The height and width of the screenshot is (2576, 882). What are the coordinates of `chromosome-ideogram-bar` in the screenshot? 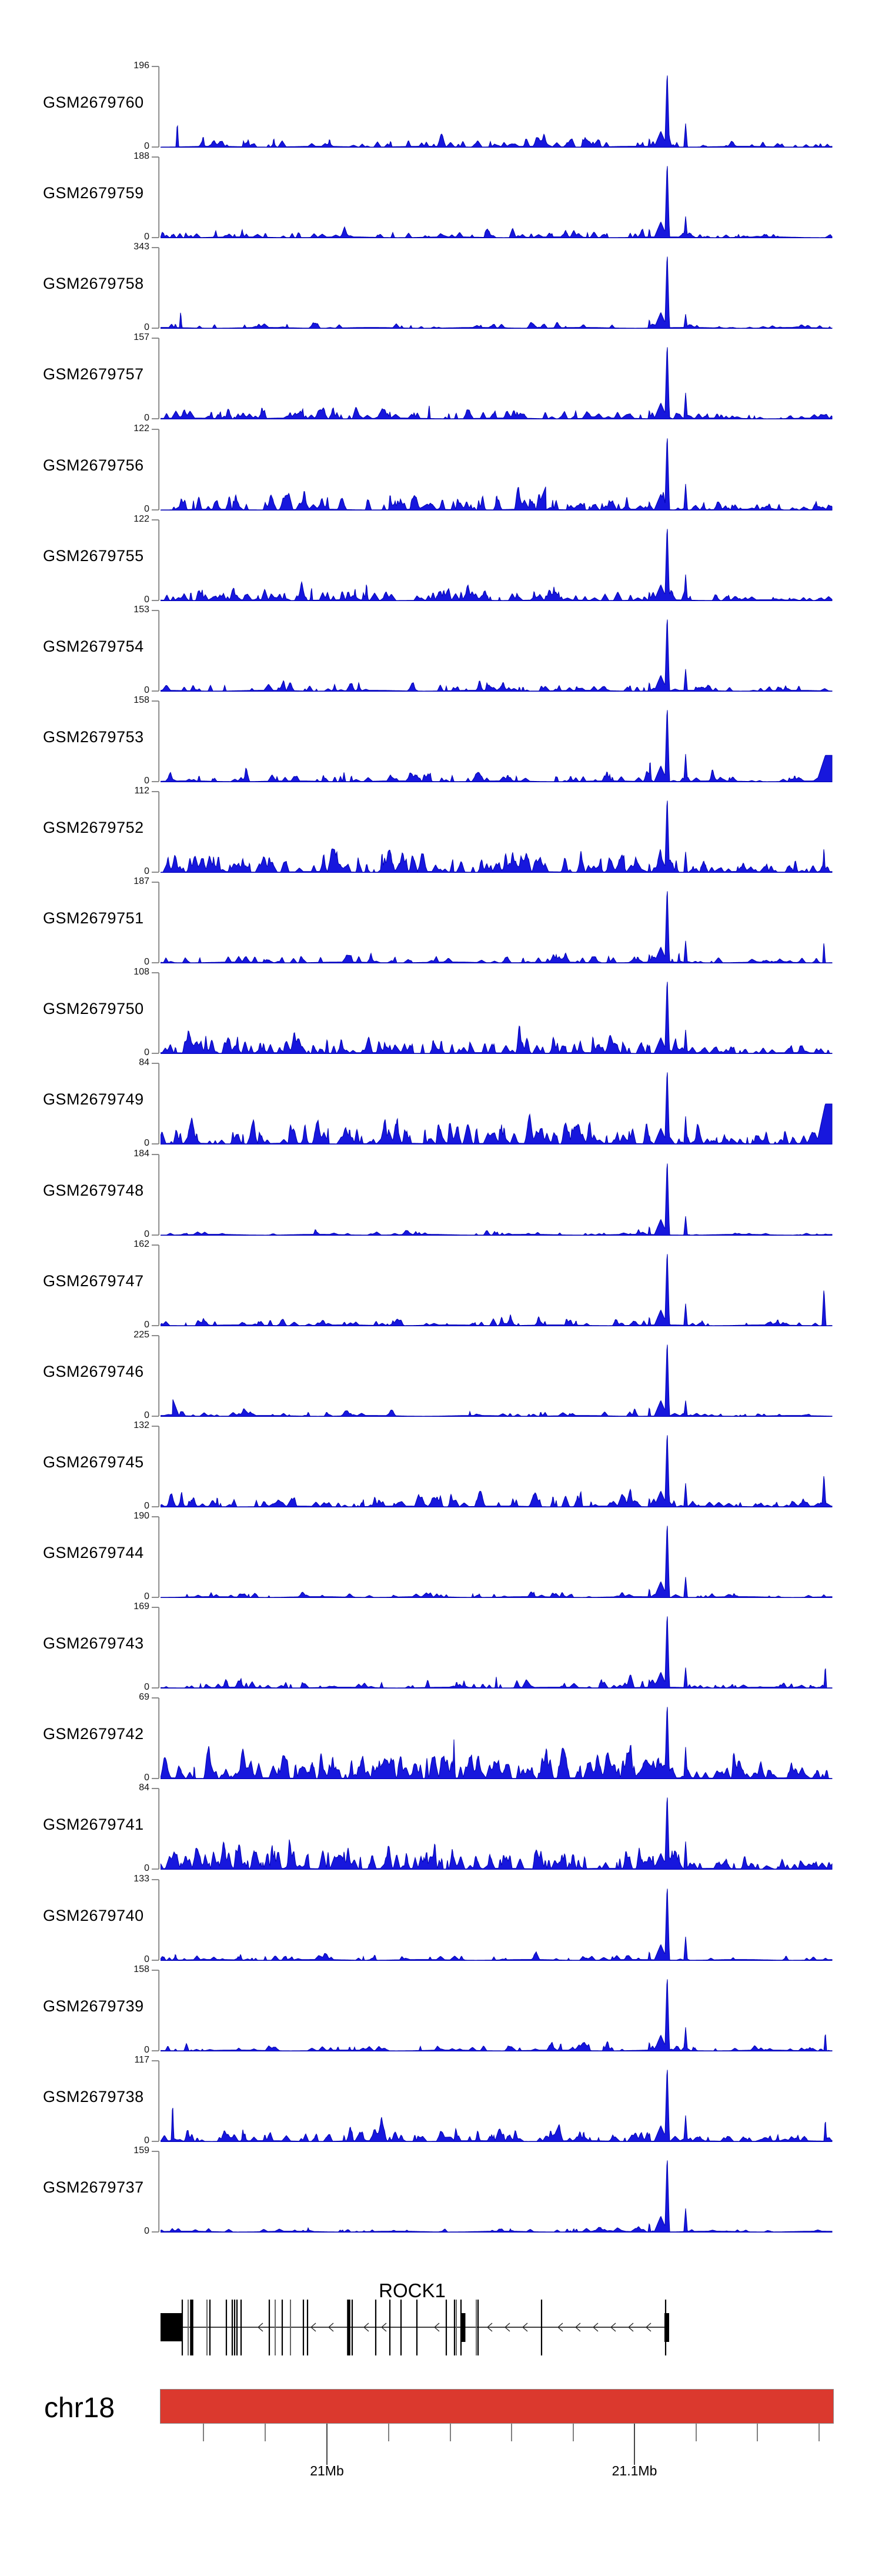 It's located at (497, 2406).